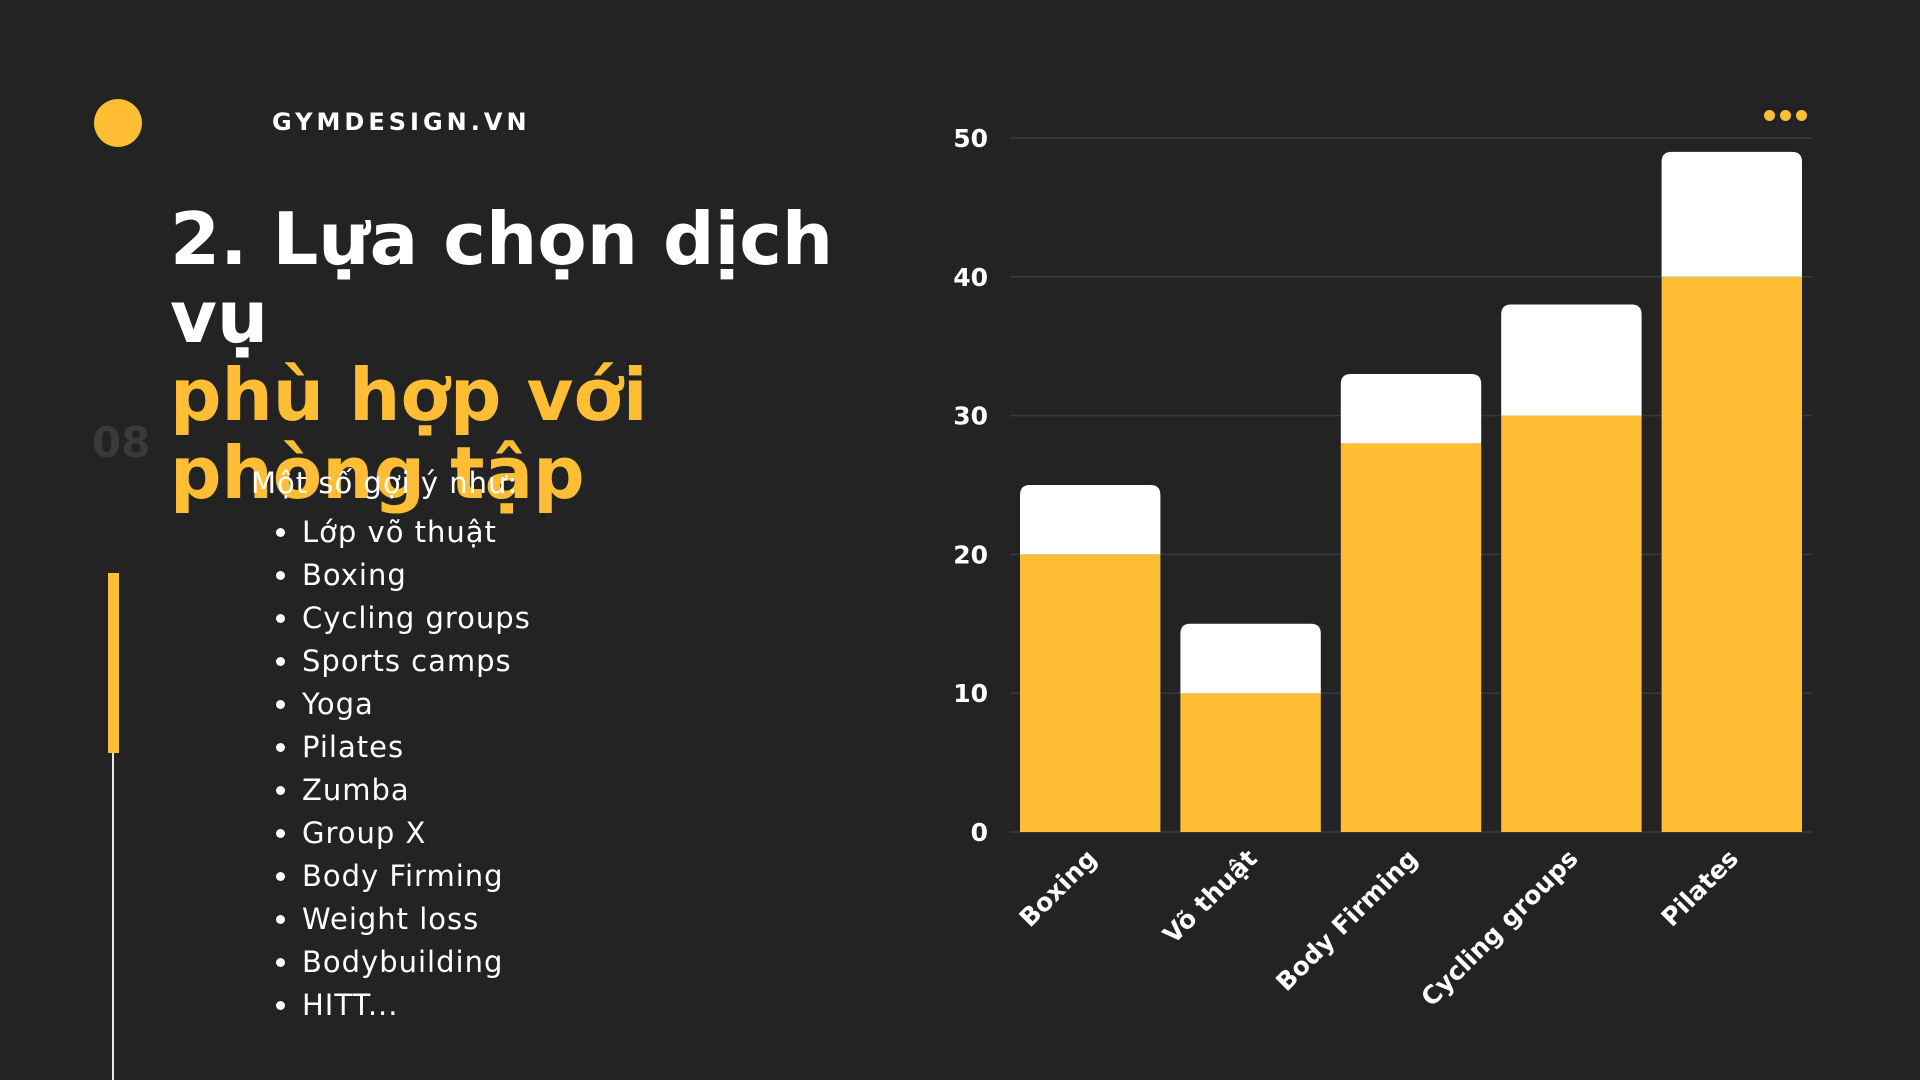 The width and height of the screenshot is (1920, 1080). What do you see at coordinates (401, 122) in the screenshot?
I see `brand-name: GYMDESIGN.VN` at bounding box center [401, 122].